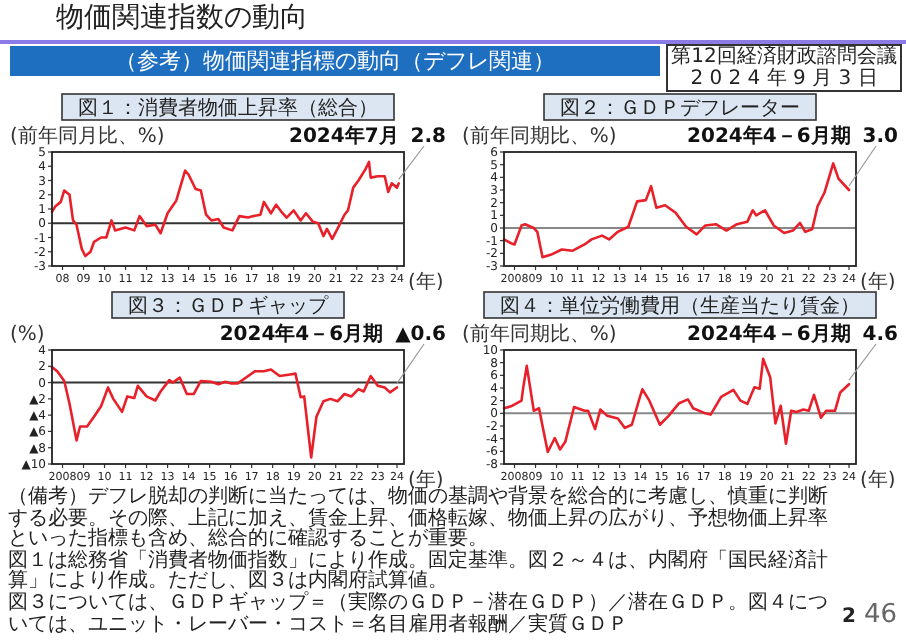 Image resolution: width=906 pixels, height=640 pixels. I want to click on annotation: 2024年4－6月期 3.0, so click(793, 136).